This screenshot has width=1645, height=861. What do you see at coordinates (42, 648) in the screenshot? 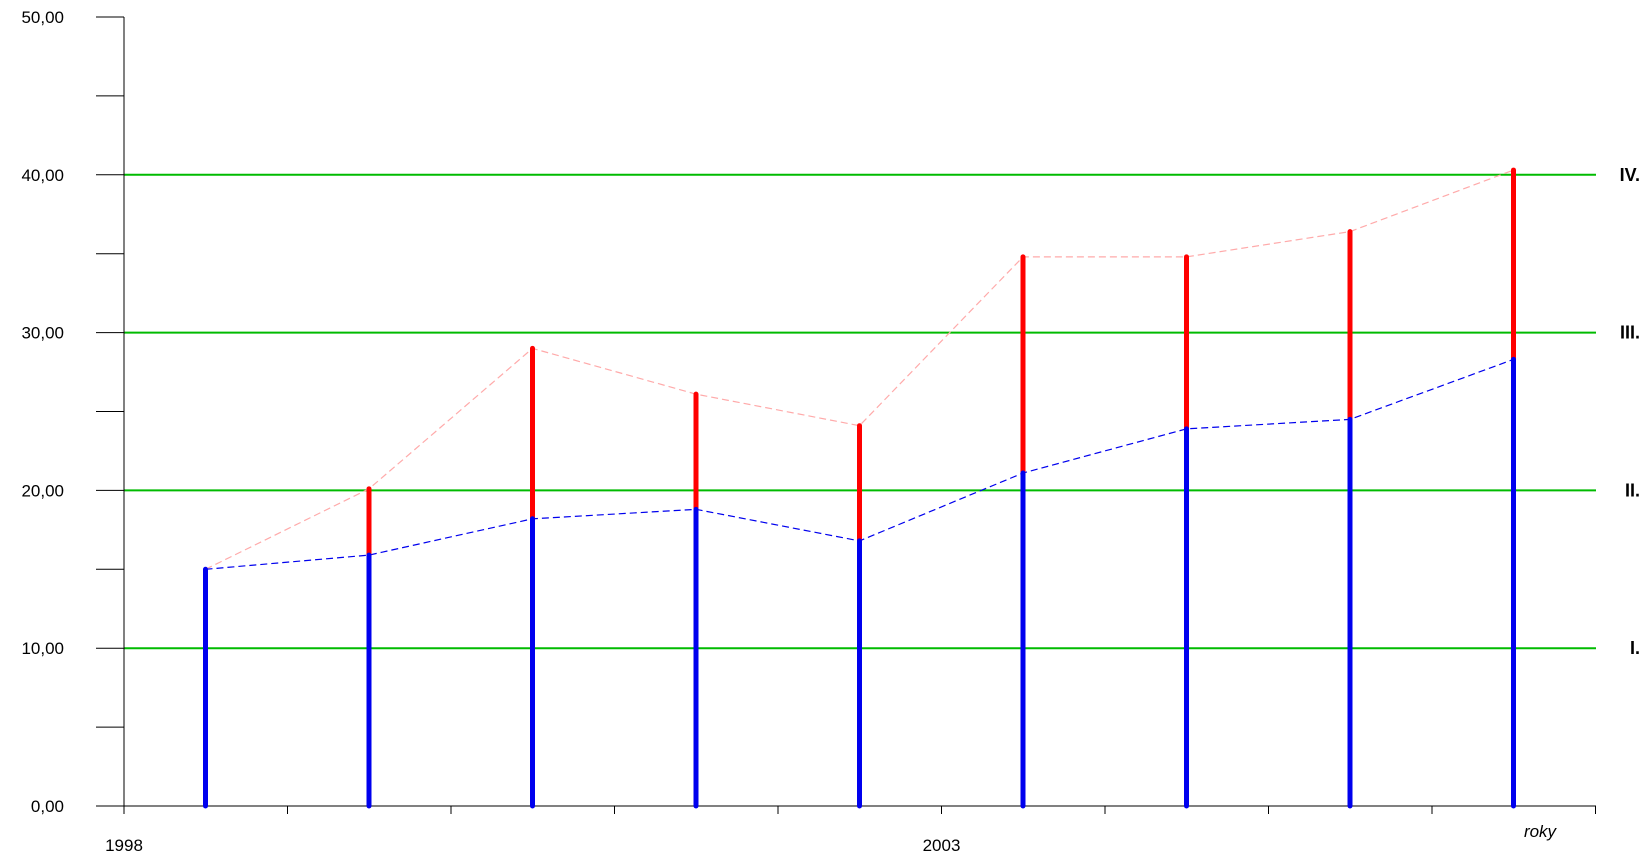
I see `y-tick-label: 10,00` at bounding box center [42, 648].